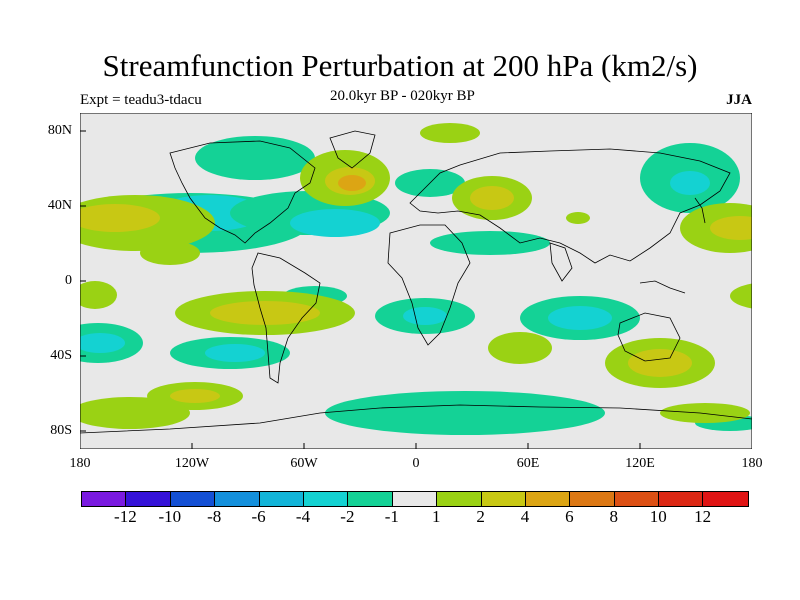 Image resolution: width=800 pixels, height=600 pixels. Describe the element at coordinates (402, 96) in the screenshot. I see `period-label: 20.0kyr BP - 020kyr BP` at that location.